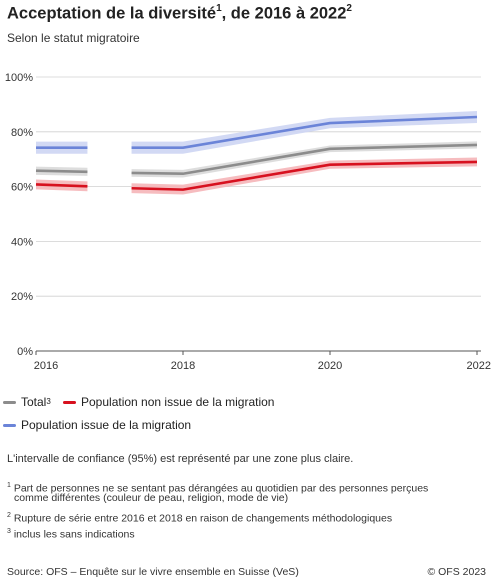  Describe the element at coordinates (9, 515) in the screenshot. I see `footnote-2-marker: 2` at that location.